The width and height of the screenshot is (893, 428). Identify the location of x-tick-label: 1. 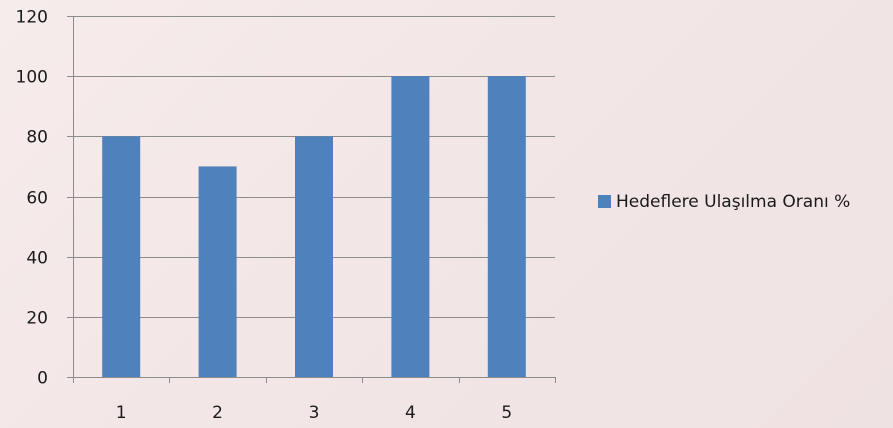
(121, 413).